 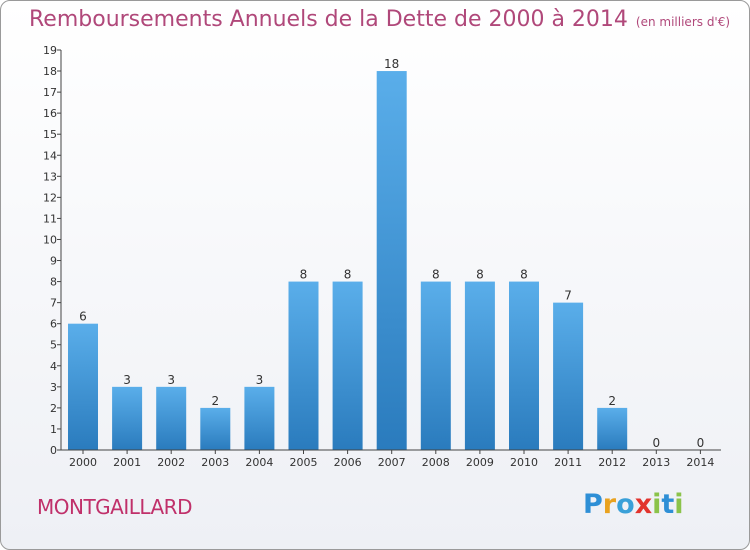 I want to click on x-tick-label-2010: 2010, so click(x=524, y=462).